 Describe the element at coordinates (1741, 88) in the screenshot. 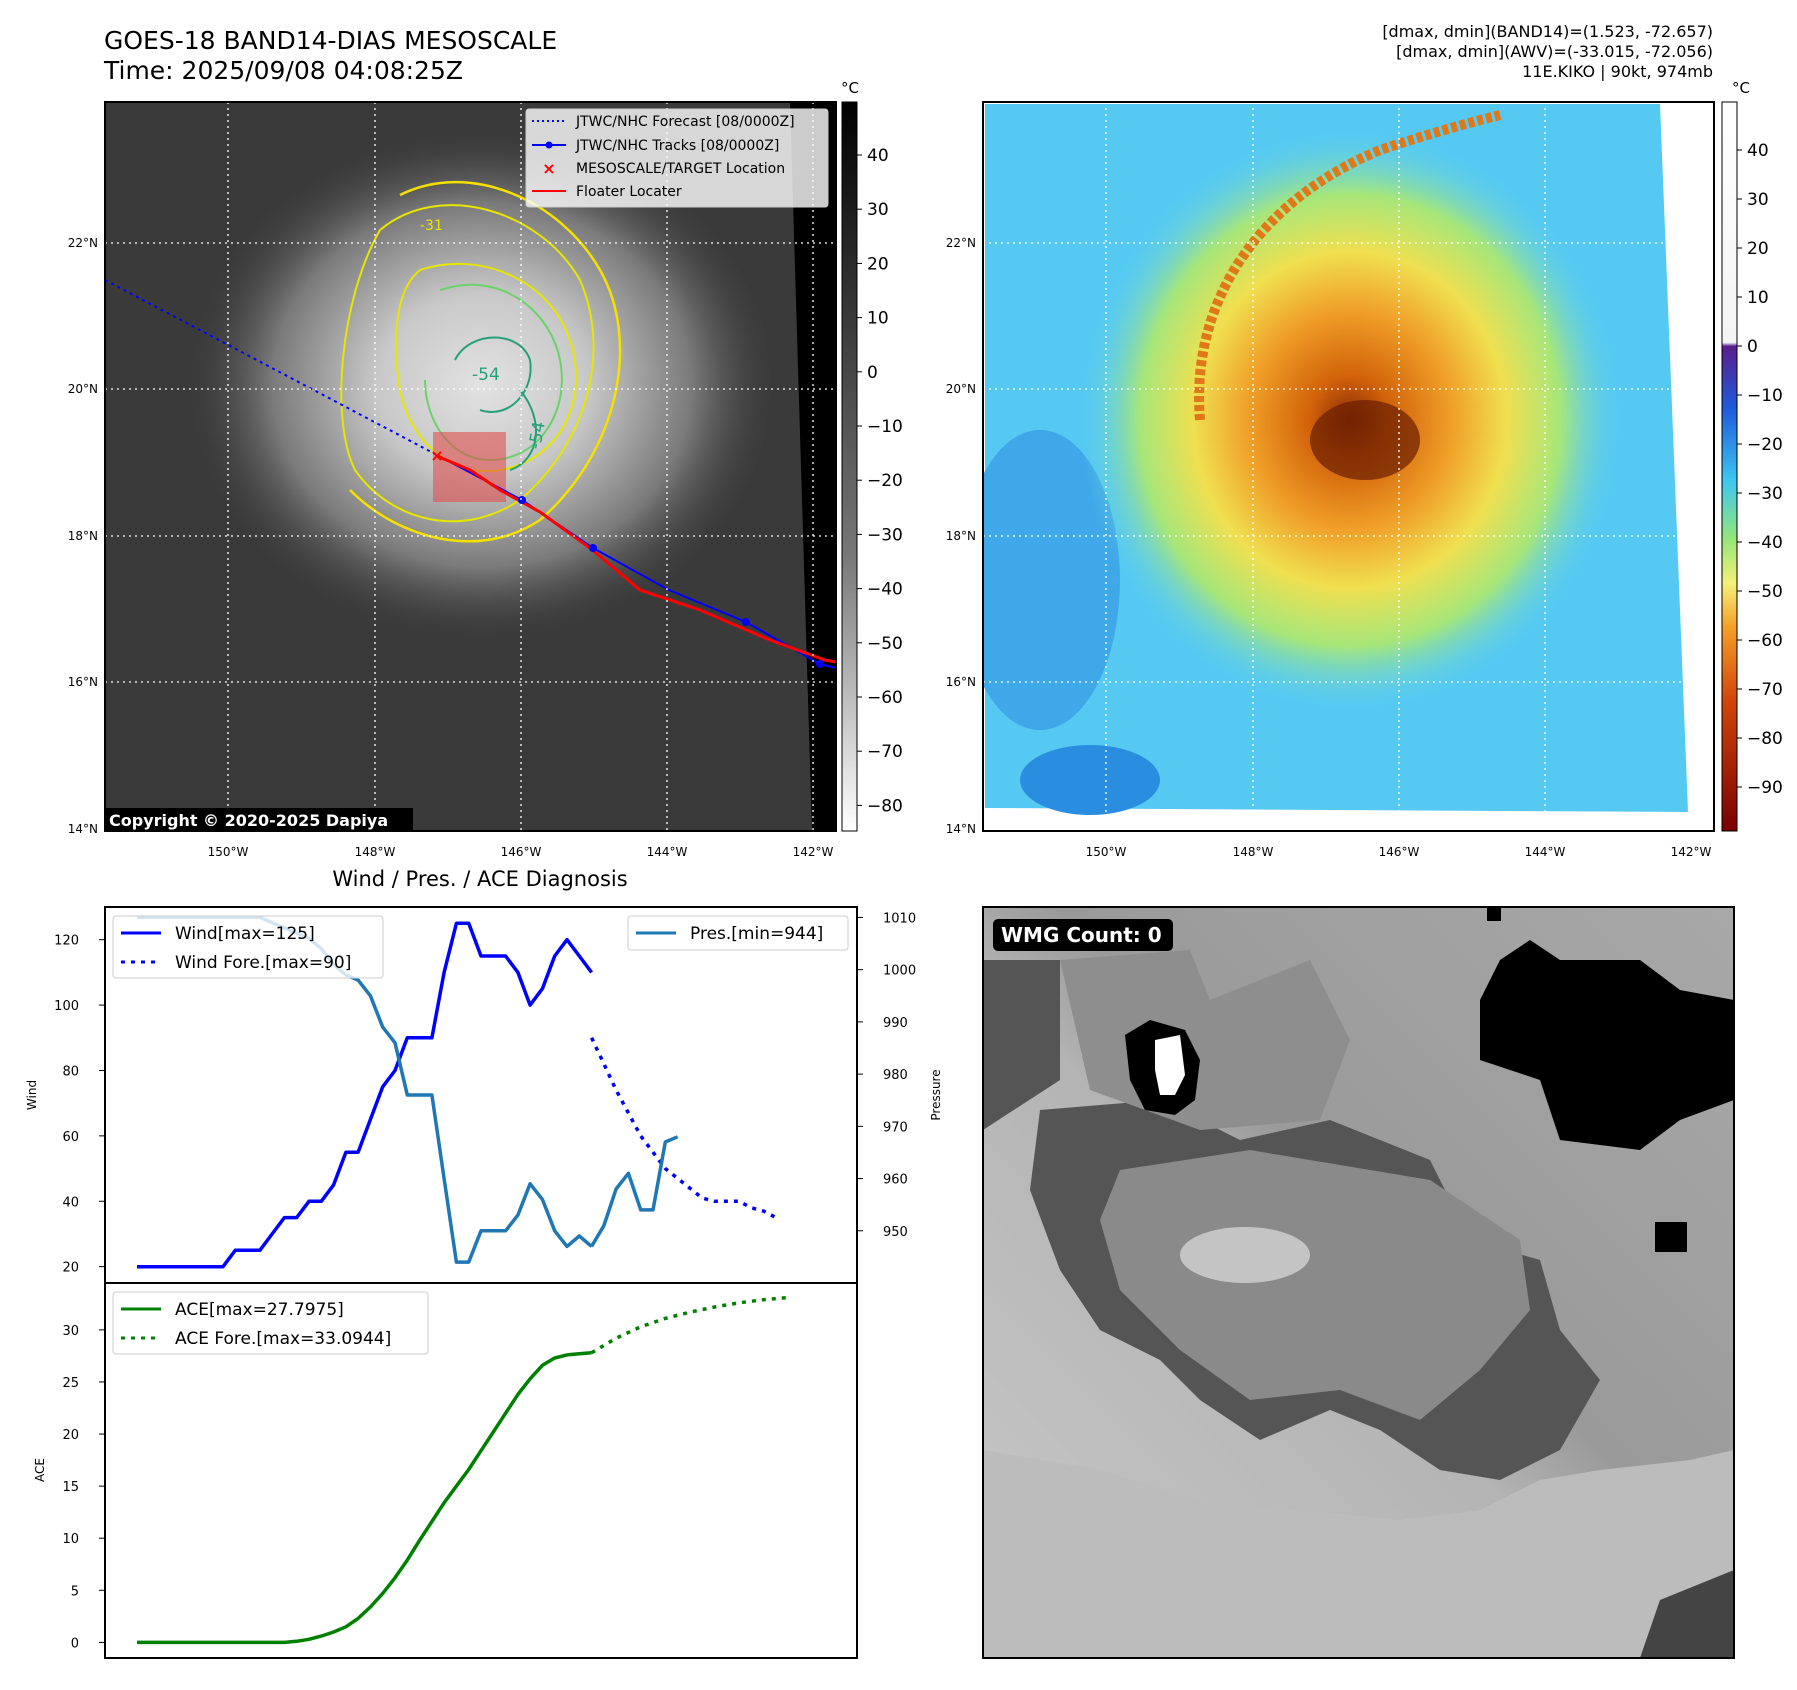

I see `awv-colorbar-unit: °C` at that location.